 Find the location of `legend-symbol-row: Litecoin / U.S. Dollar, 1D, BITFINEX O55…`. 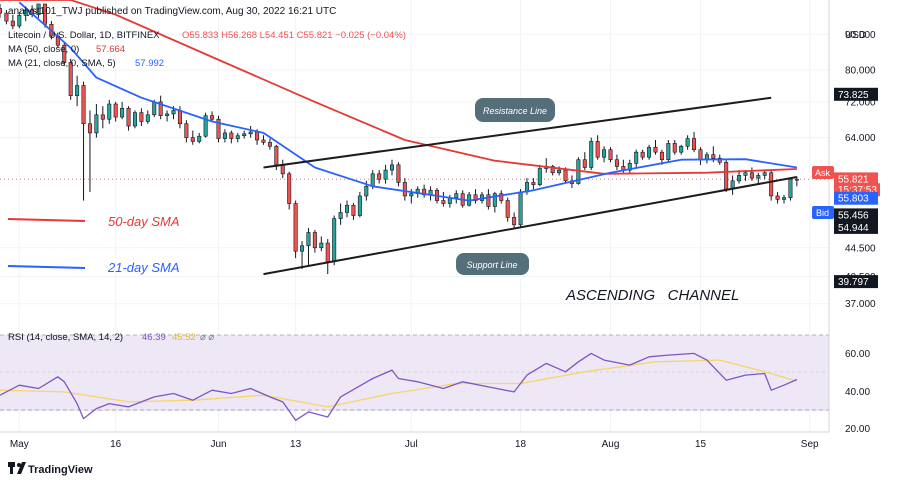

legend-symbol-row: Litecoin / U.S. Dollar, 1D, BITFINEX O55… is located at coordinates (207, 35).